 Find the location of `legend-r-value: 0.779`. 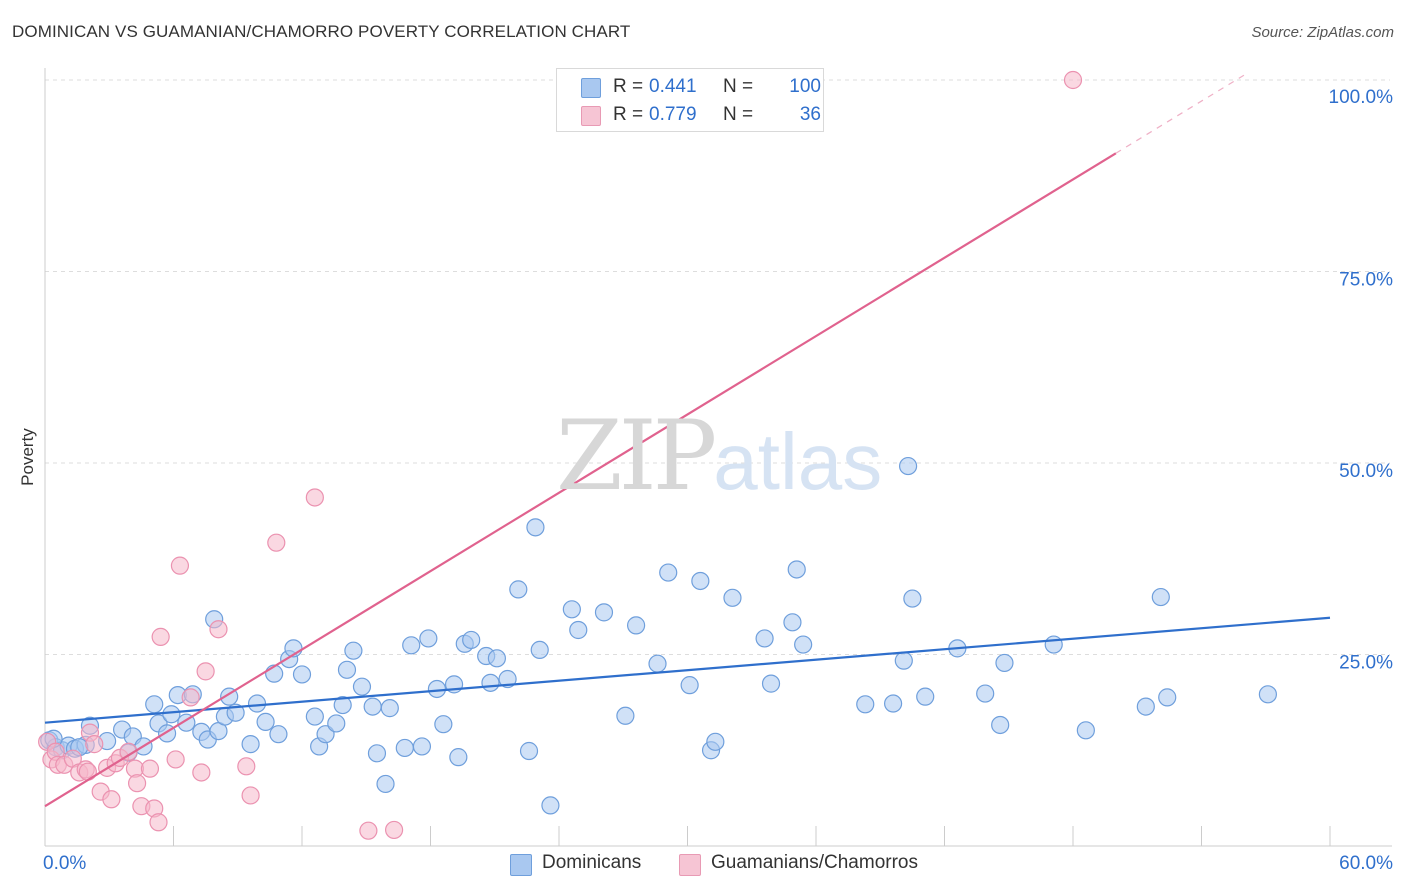

legend-r-value: 0.779 is located at coordinates (673, 114).